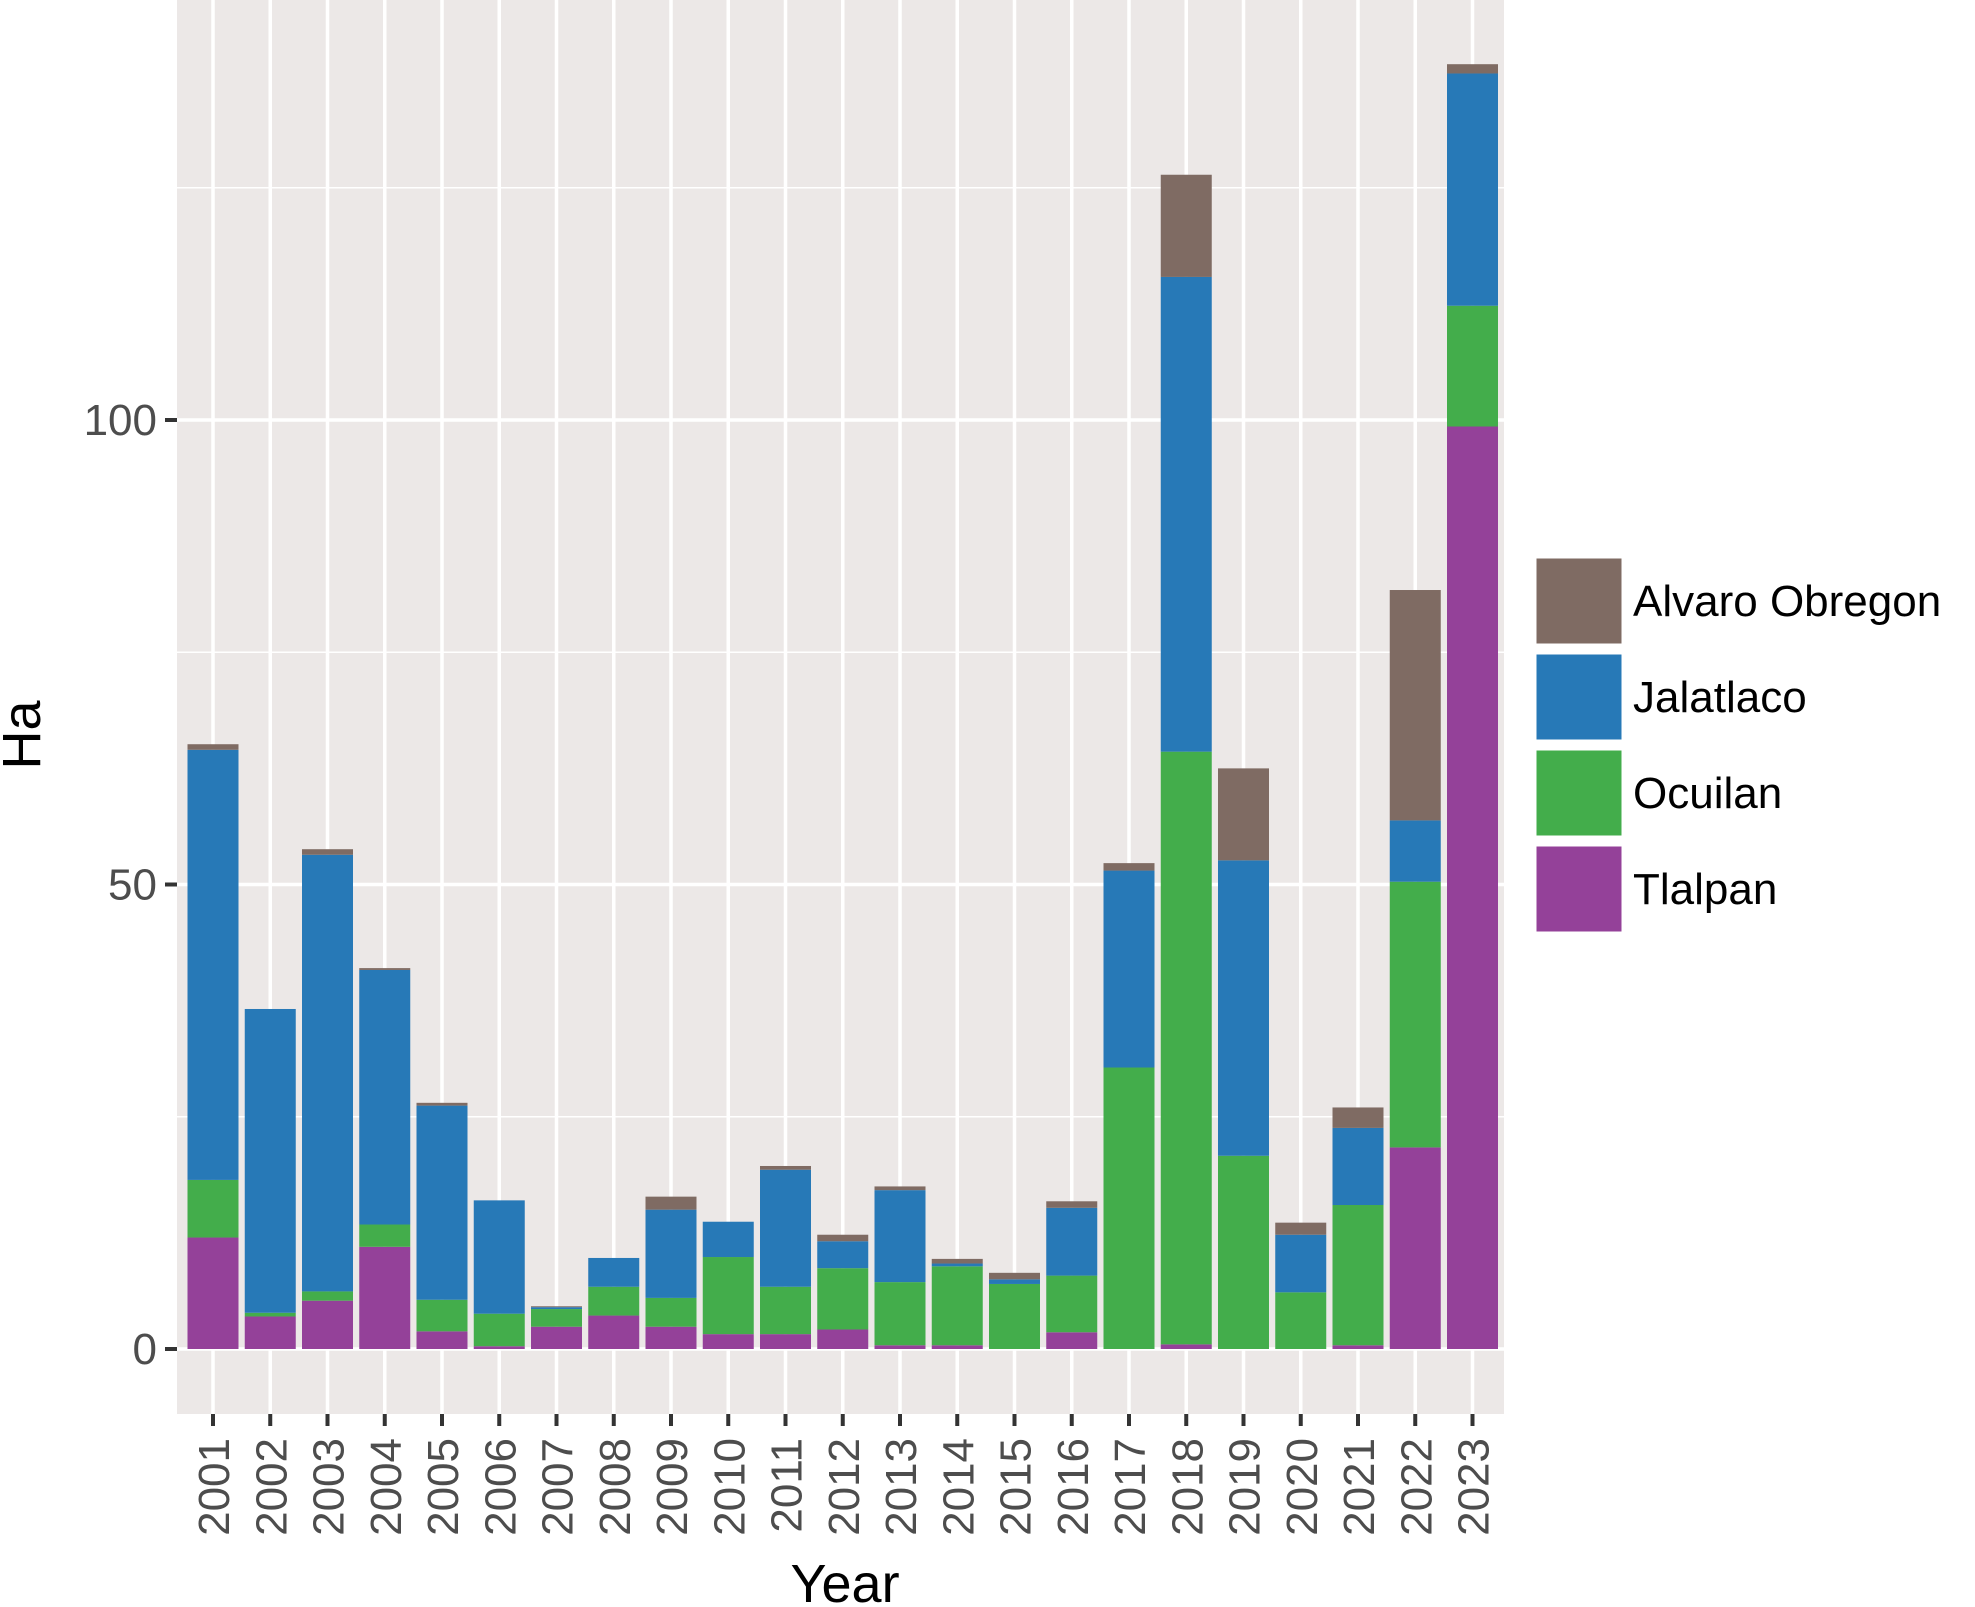 The width and height of the screenshot is (1975, 1607). What do you see at coordinates (26, 735) in the screenshot?
I see `y-axis-title: Ha` at bounding box center [26, 735].